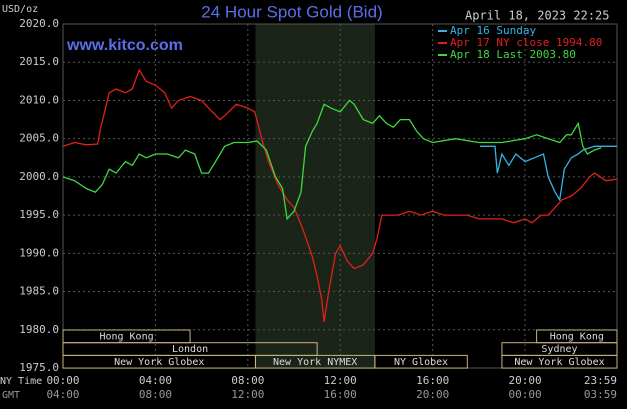 The height and width of the screenshot is (409, 627). What do you see at coordinates (124, 45) in the screenshot?
I see `source: www.kitco.com` at bounding box center [124, 45].